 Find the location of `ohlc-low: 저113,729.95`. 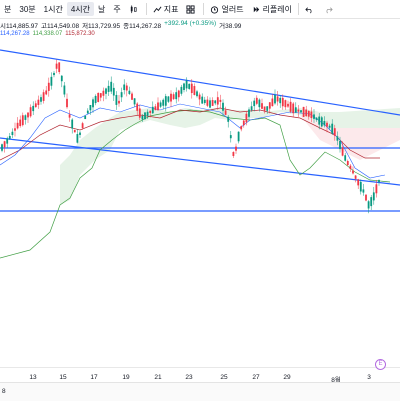

ohlc-low: 저113,729.95 is located at coordinates (101, 26).